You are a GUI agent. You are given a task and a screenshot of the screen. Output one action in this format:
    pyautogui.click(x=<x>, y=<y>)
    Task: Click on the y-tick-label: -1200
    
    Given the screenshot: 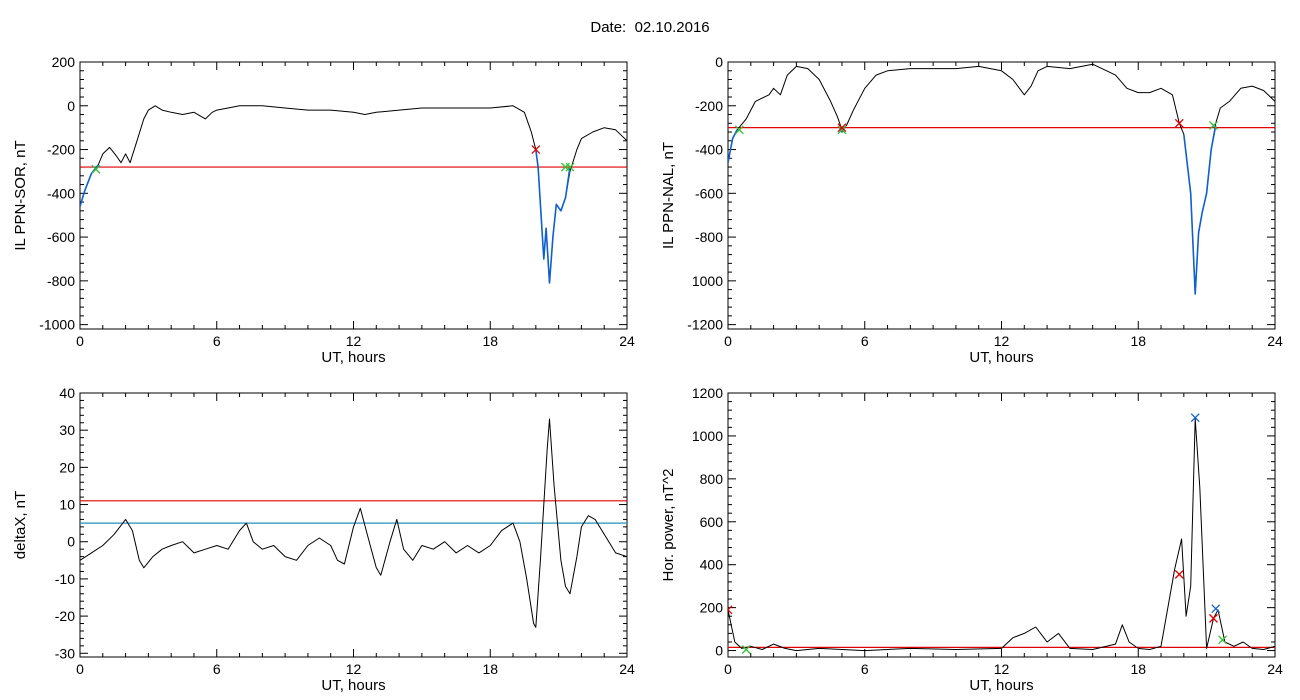 What is the action you would take?
    pyautogui.click(x=705, y=325)
    